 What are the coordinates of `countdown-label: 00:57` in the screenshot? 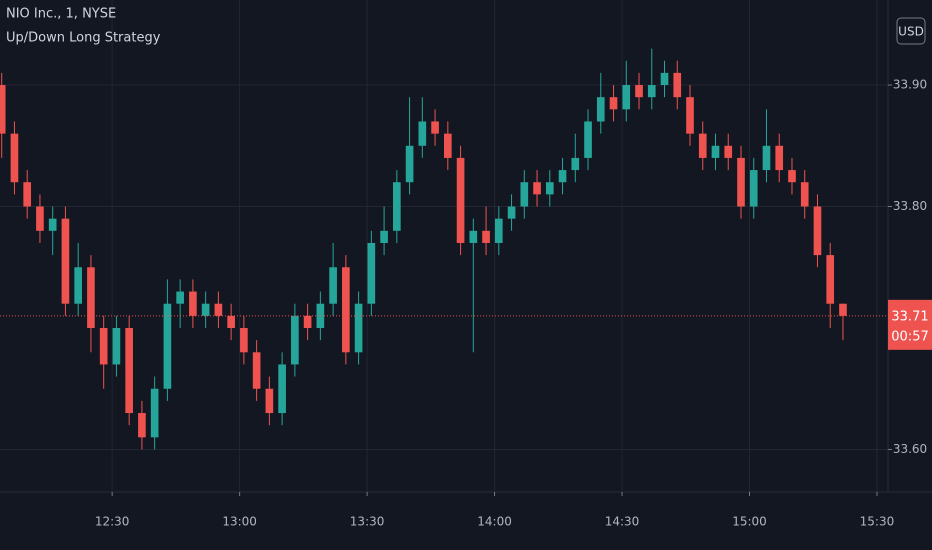 It's located at (909, 336).